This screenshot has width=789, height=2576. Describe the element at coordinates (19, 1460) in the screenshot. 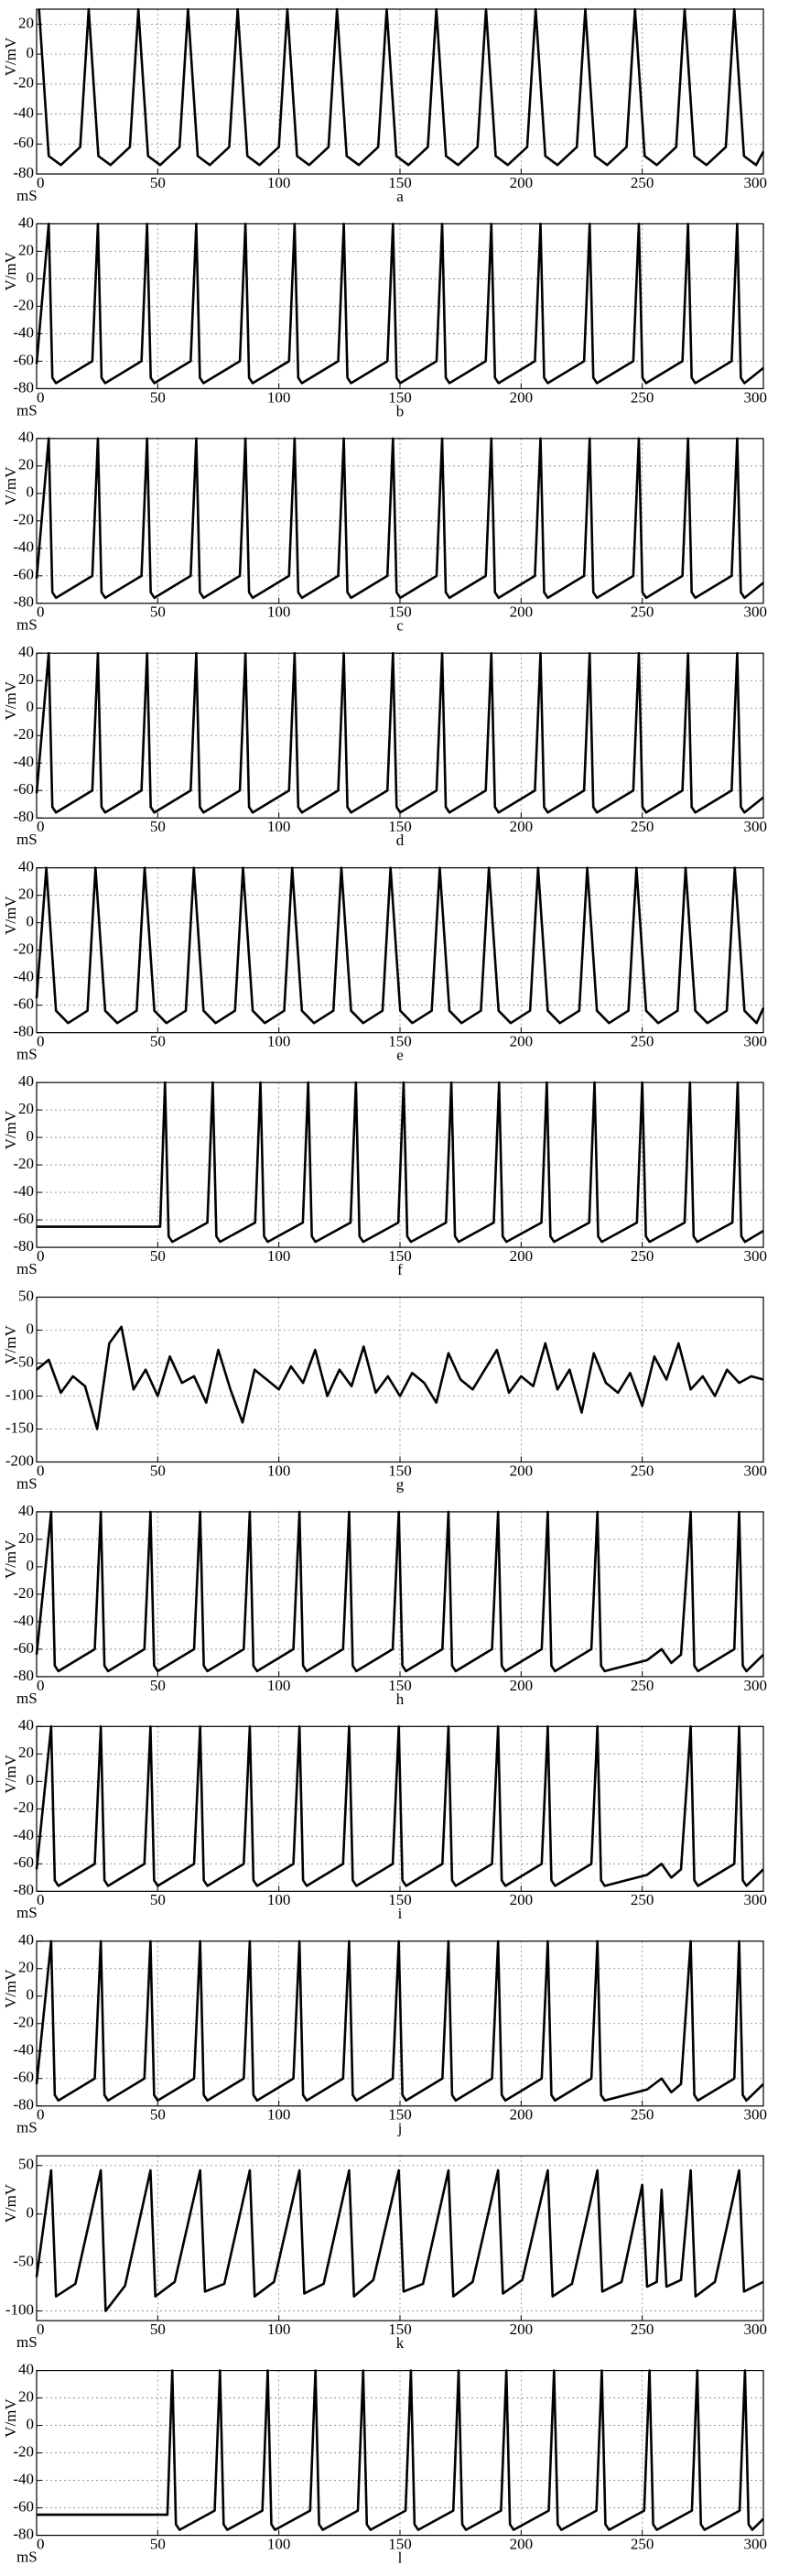

I see `y-tick-label: -200` at that location.